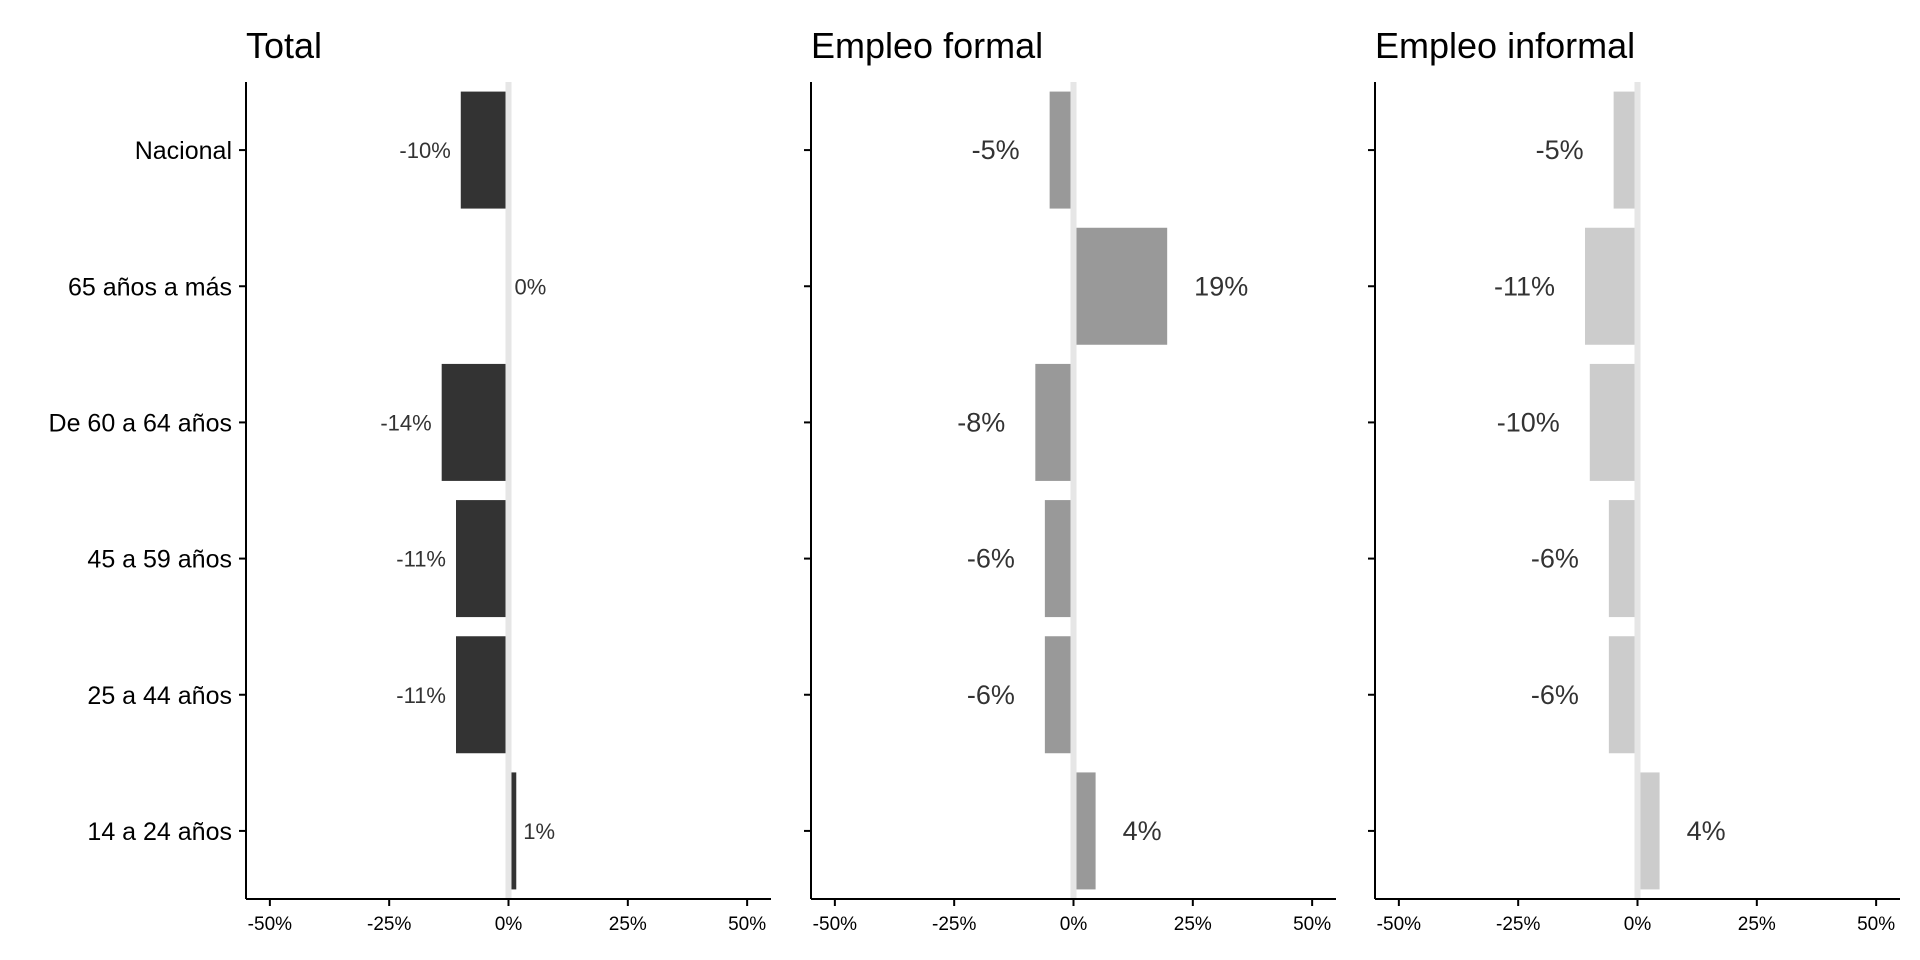 This screenshot has width=1920, height=960. Describe the element at coordinates (1221, 286) in the screenshot. I see `data-label: 19%` at that location.